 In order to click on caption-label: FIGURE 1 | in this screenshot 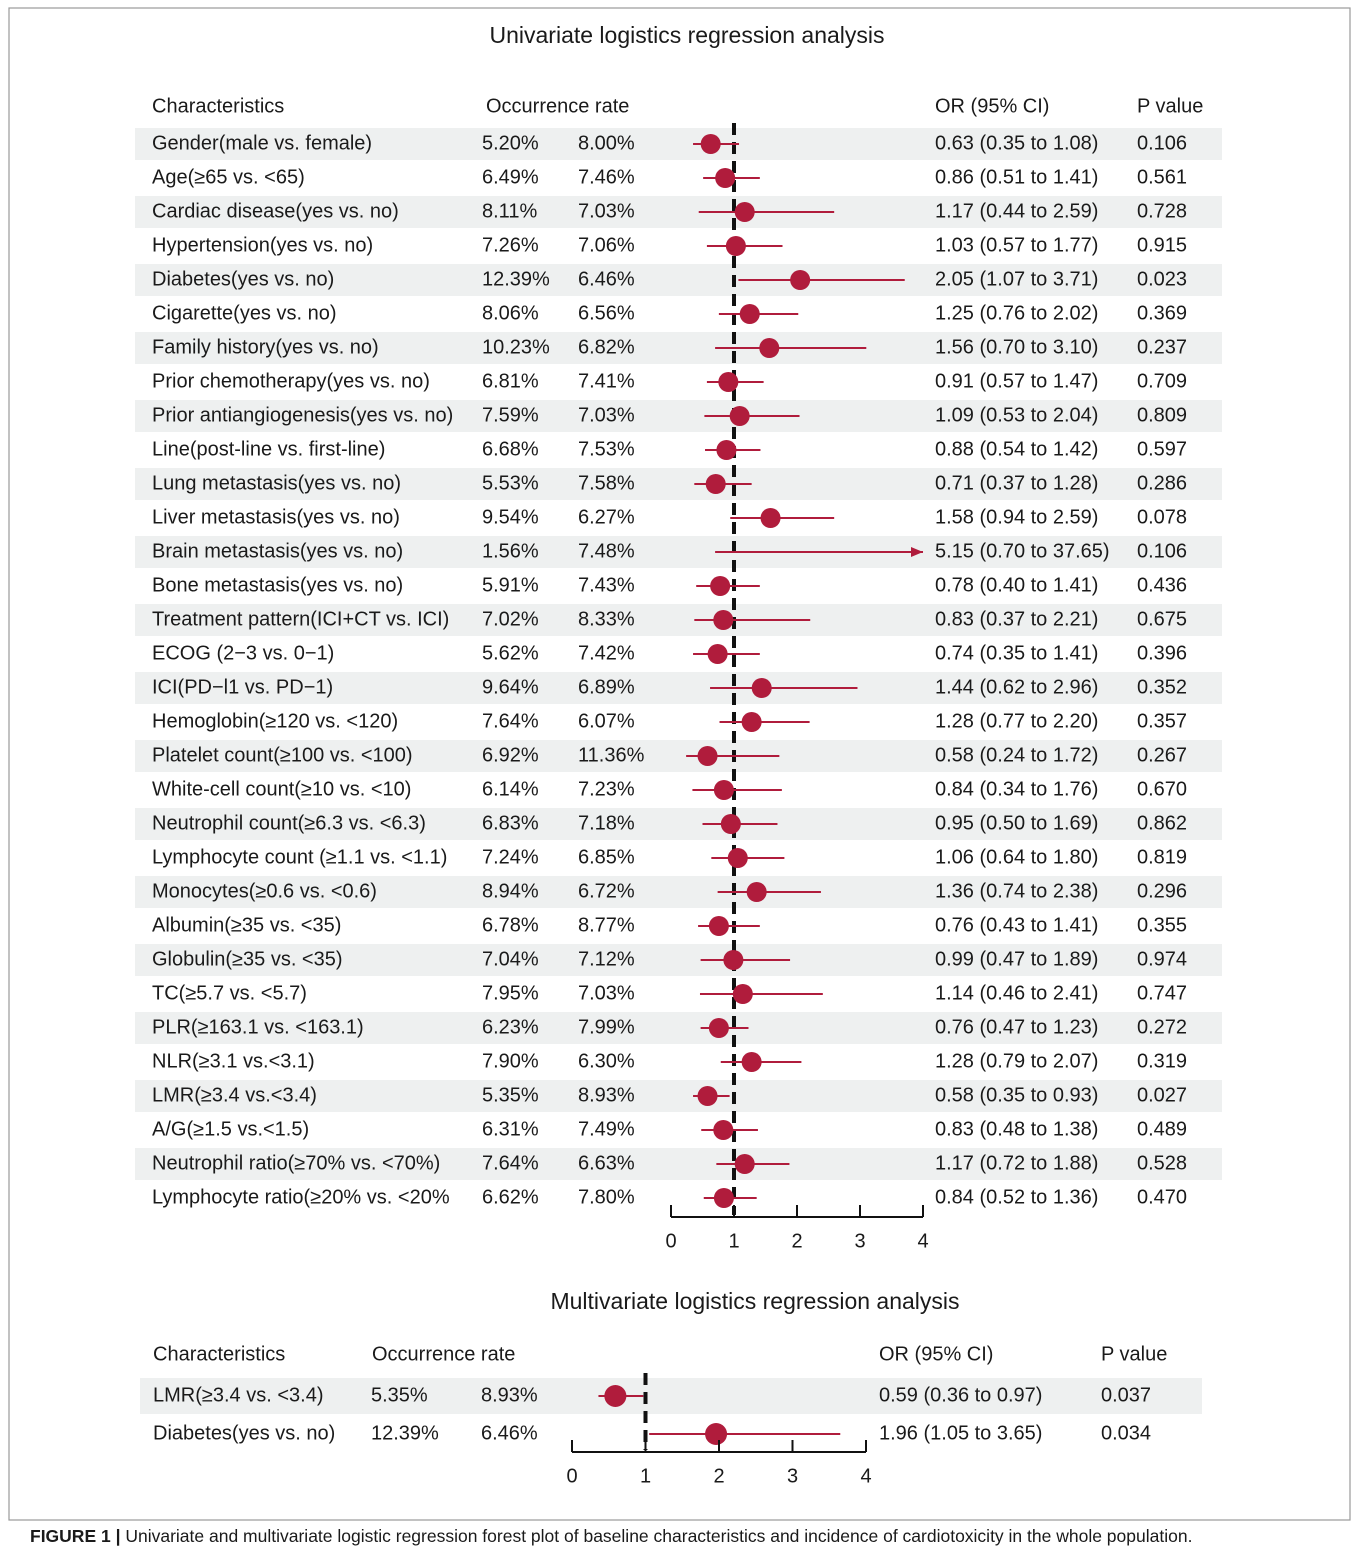, I will do `click(75, 1536)`.